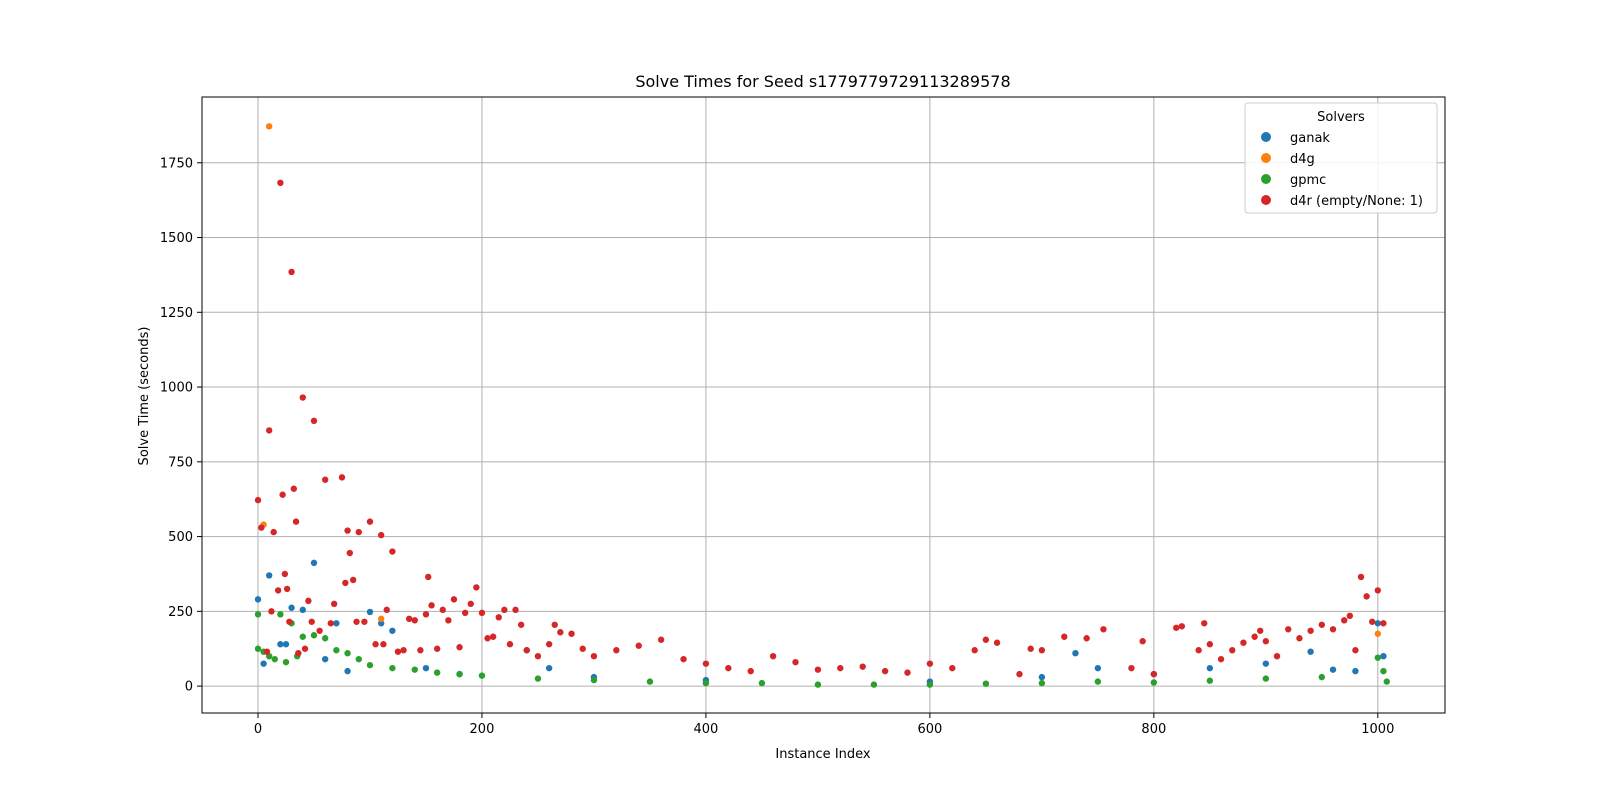  What do you see at coordinates (820, 622) in the screenshot?
I see `series-ganak` at bounding box center [820, 622].